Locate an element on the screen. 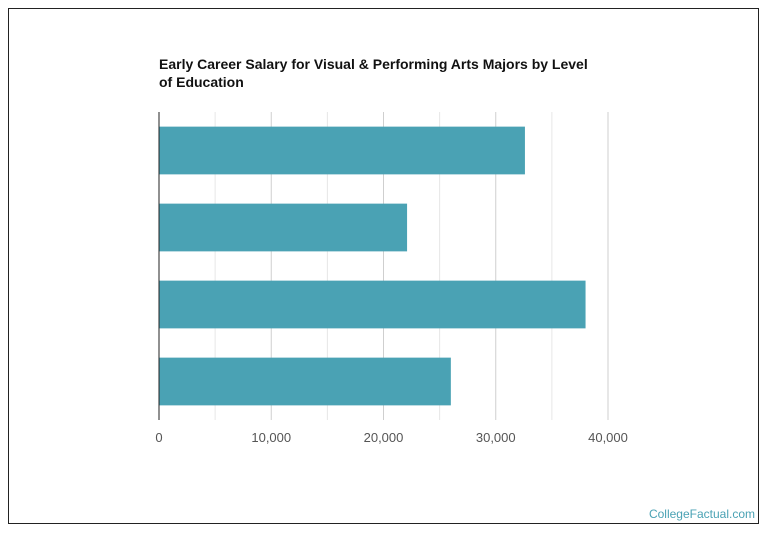  x-axis-ticks: 0 10,000 20,000 30,000 40,000 is located at coordinates (391, 437).